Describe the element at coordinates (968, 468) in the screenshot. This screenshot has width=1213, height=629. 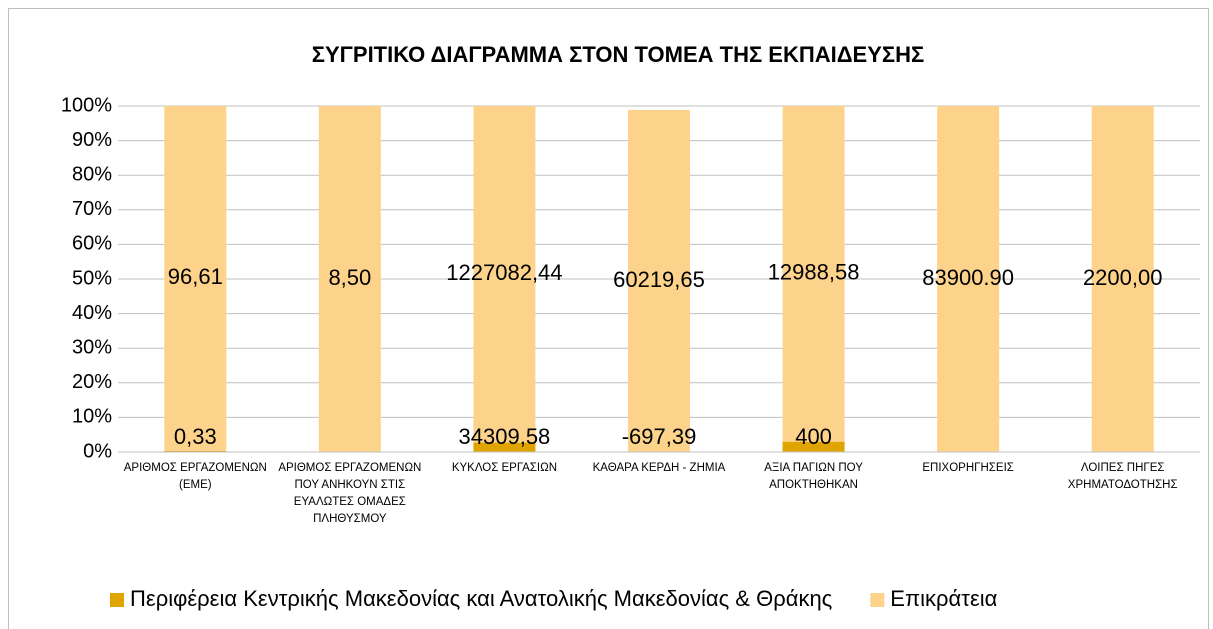
I see `x-tick-label: ΕΠΙΧΟΡΗΓΗΣΕΙΣ` at that location.